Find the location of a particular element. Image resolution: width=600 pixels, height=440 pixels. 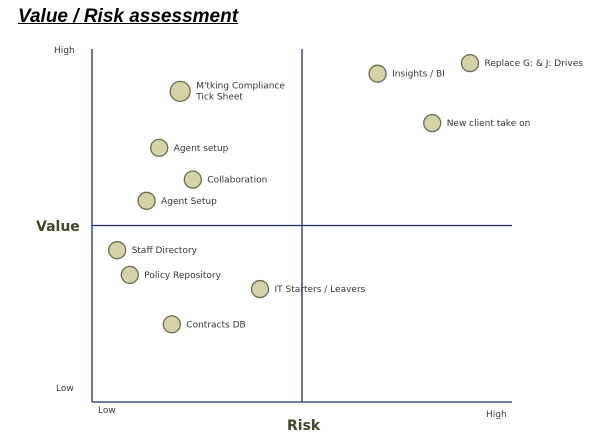

data-point-label: Collaboration is located at coordinates (237, 181).